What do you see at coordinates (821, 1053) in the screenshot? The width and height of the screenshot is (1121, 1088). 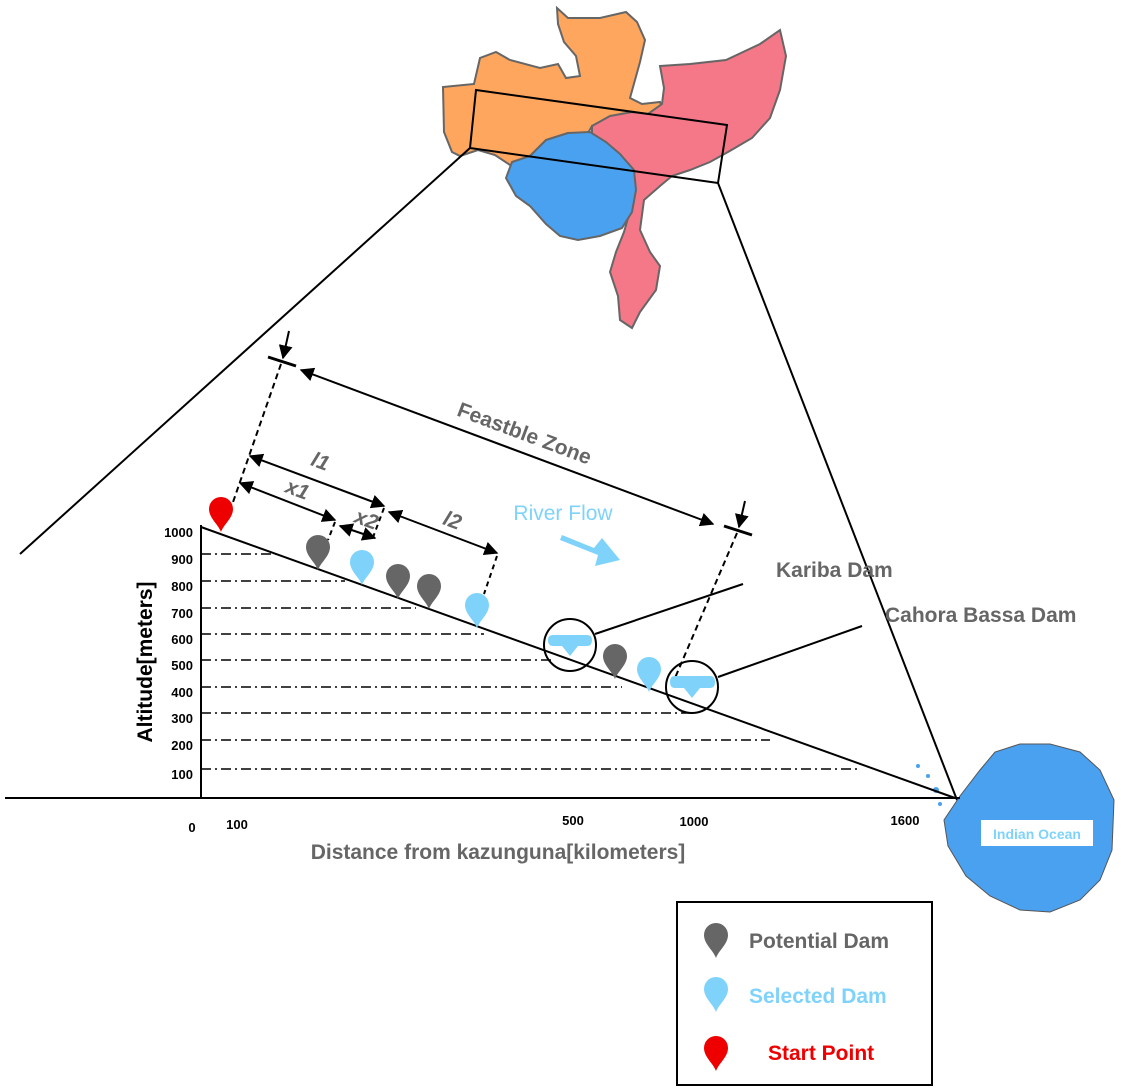 I see `legend-start-label: Start Point` at bounding box center [821, 1053].